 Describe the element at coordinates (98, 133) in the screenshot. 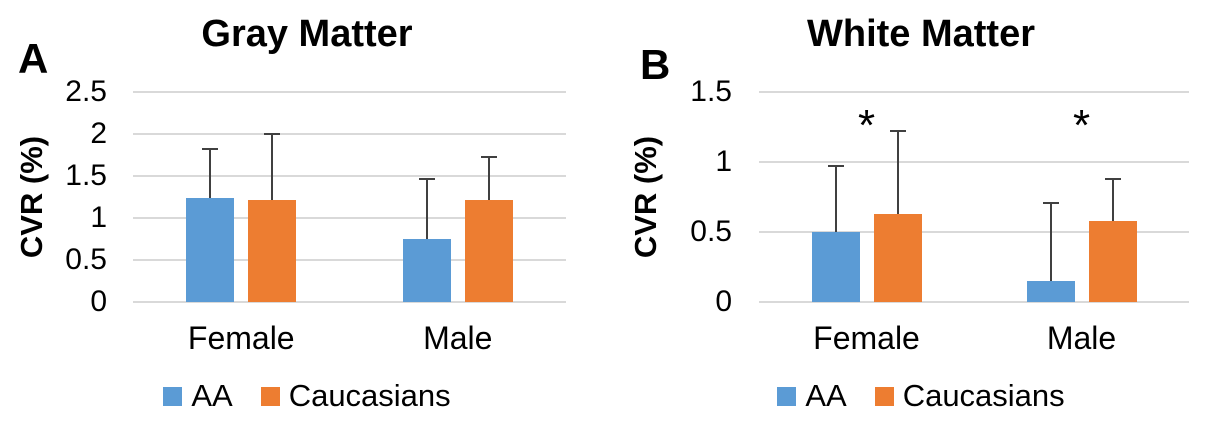

I see `y-tick-label: 2` at that location.